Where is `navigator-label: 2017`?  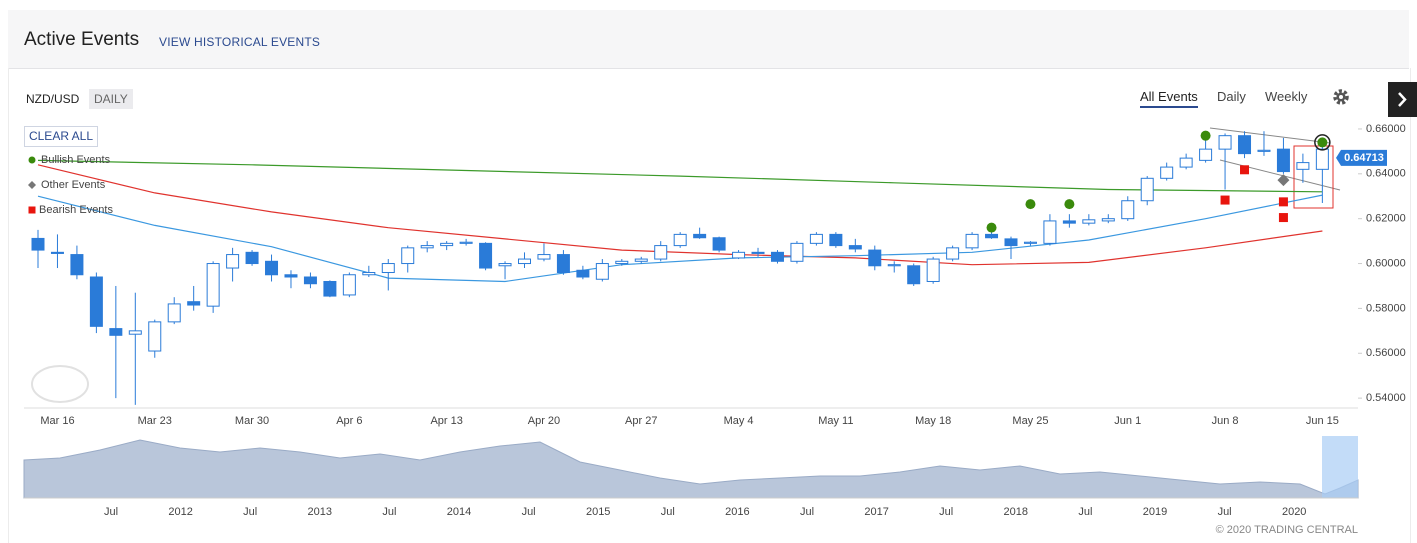 navigator-label: 2017 is located at coordinates (876, 512).